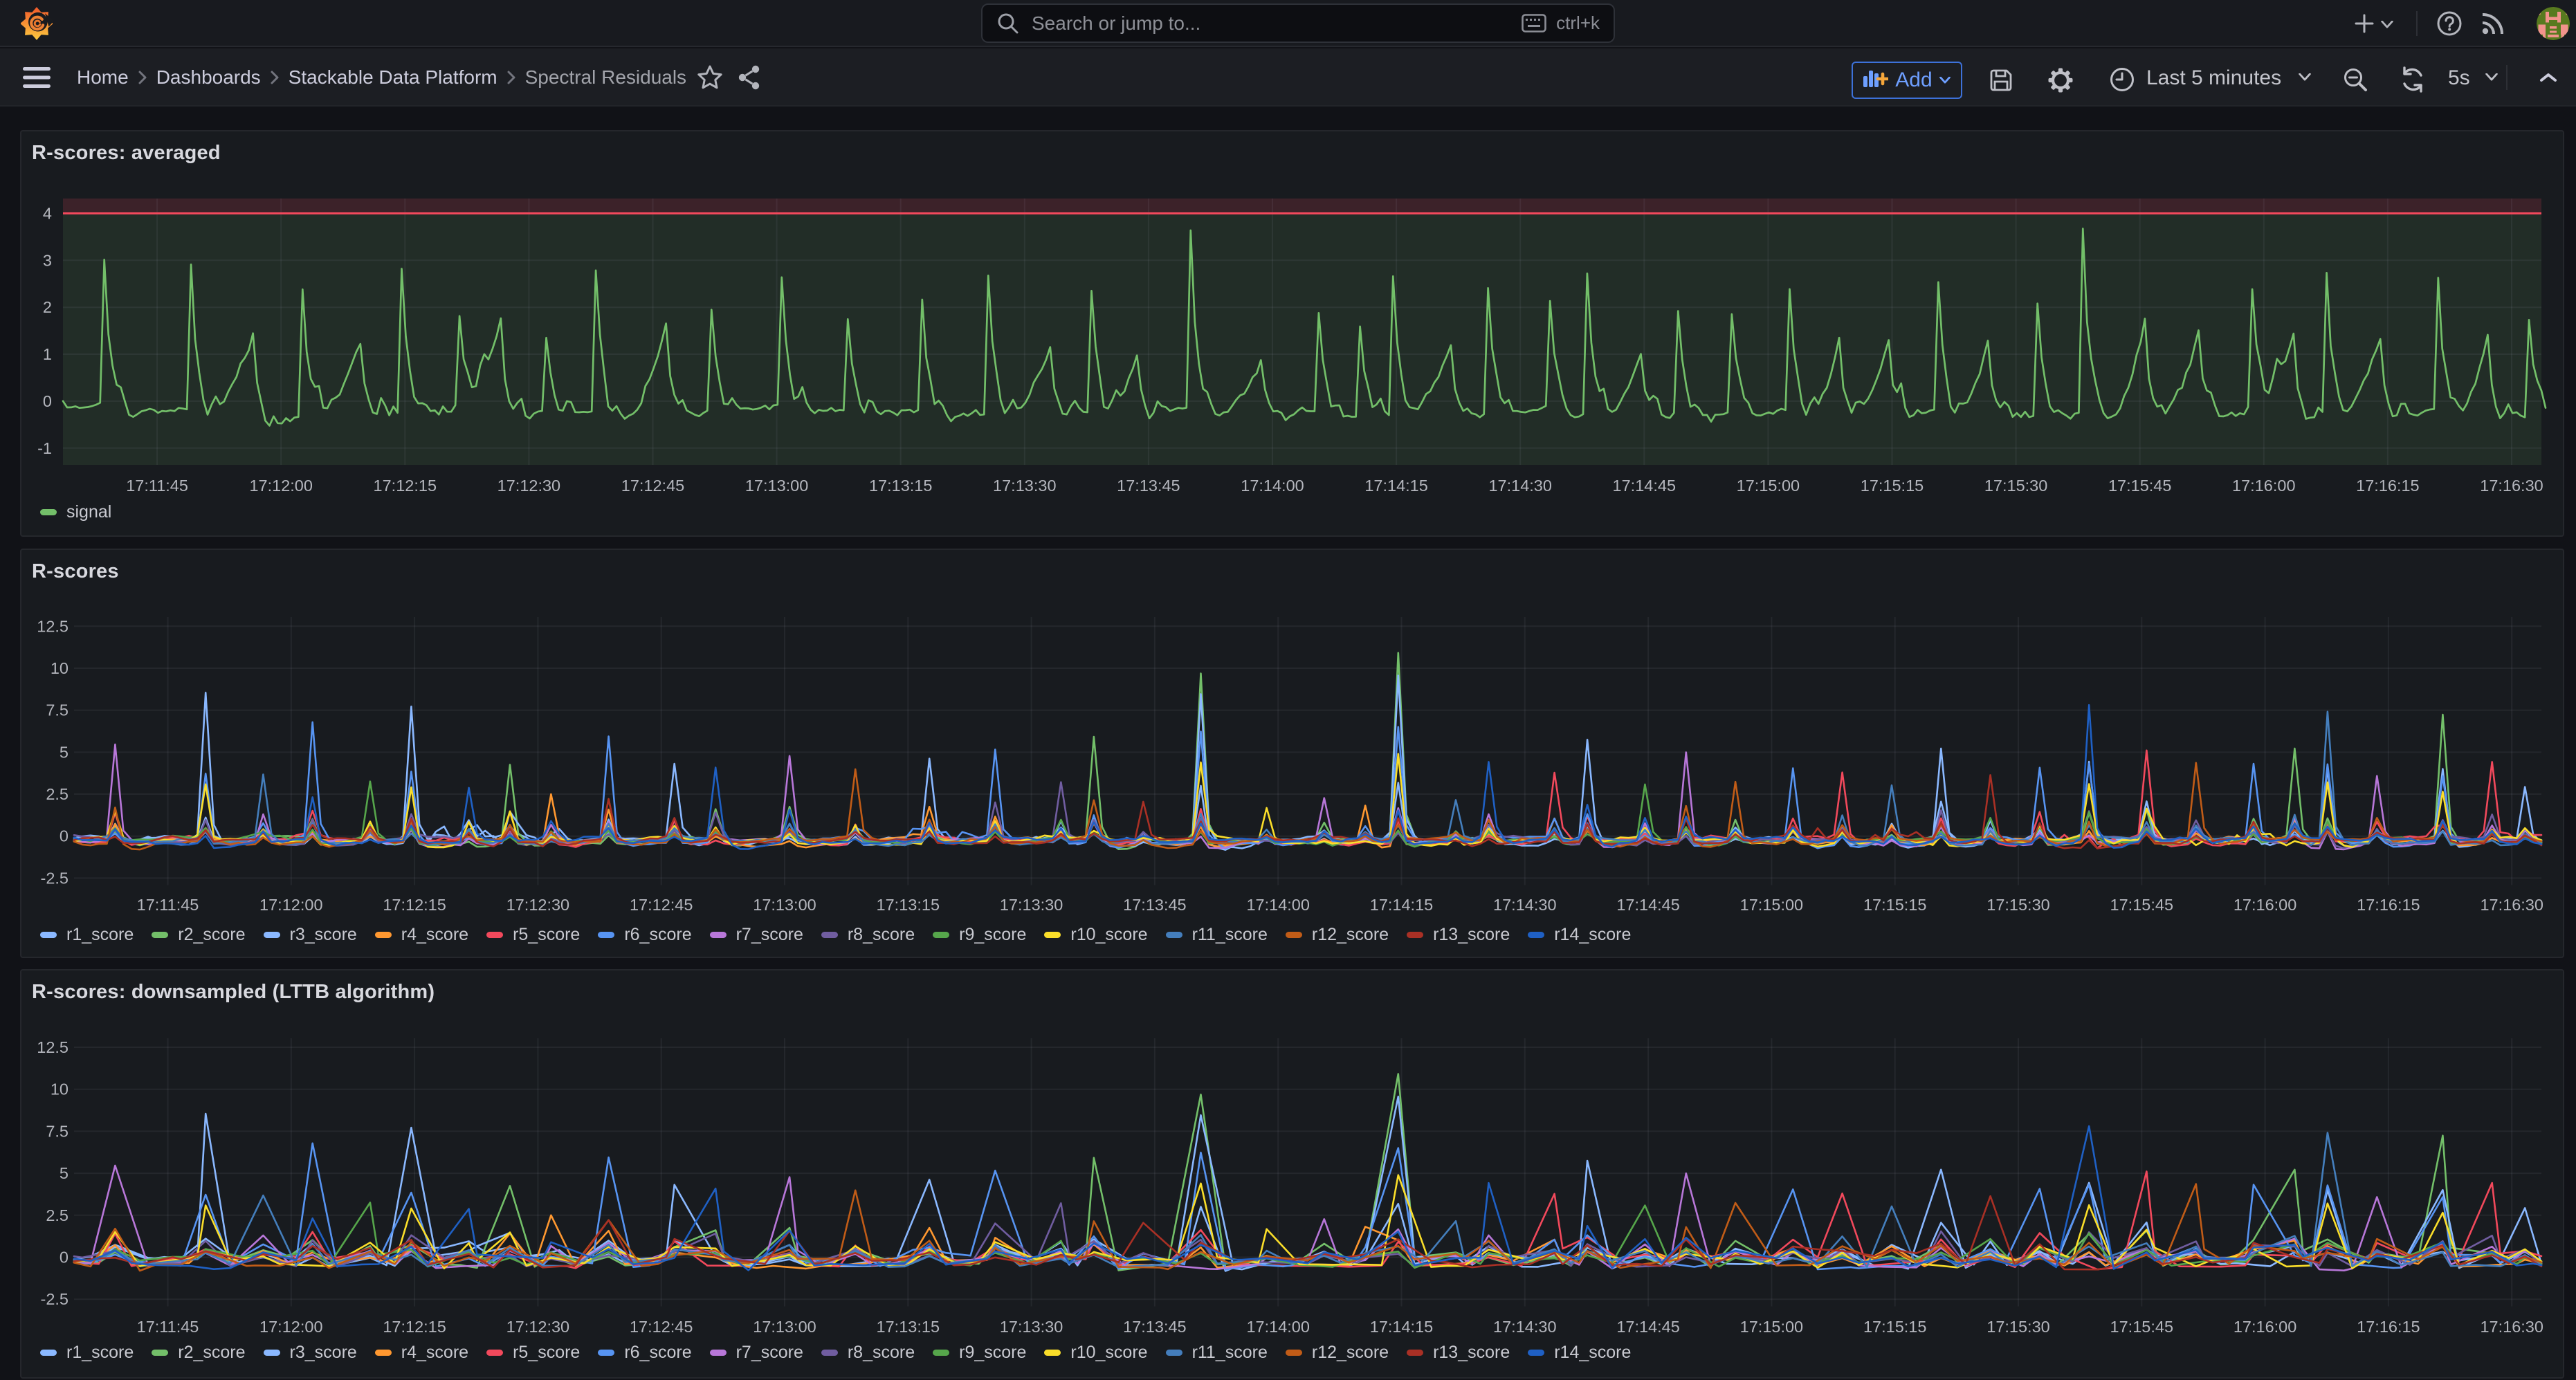 Image resolution: width=2576 pixels, height=1380 pixels. What do you see at coordinates (45, 448) in the screenshot?
I see `svg-text: -1` at bounding box center [45, 448].